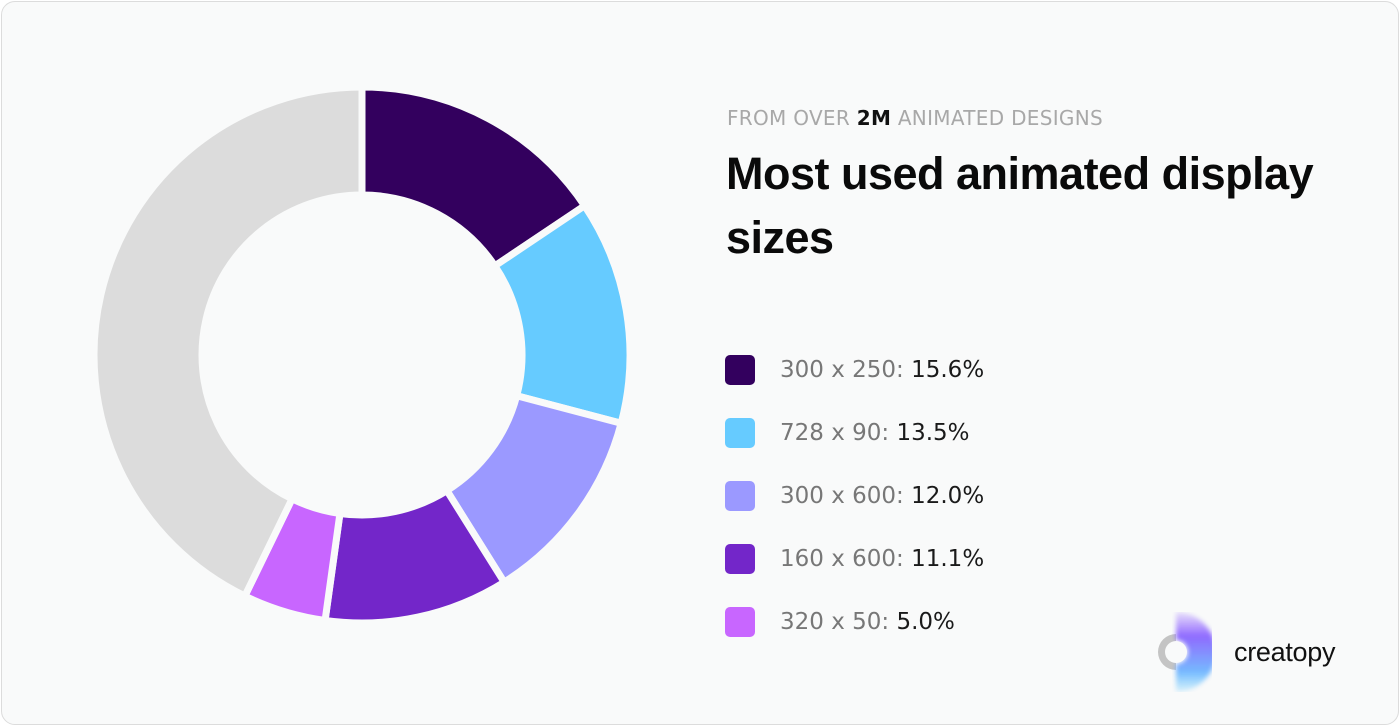  What do you see at coordinates (1020, 205) in the screenshot?
I see `chart-title: Most used animated display sizes` at bounding box center [1020, 205].